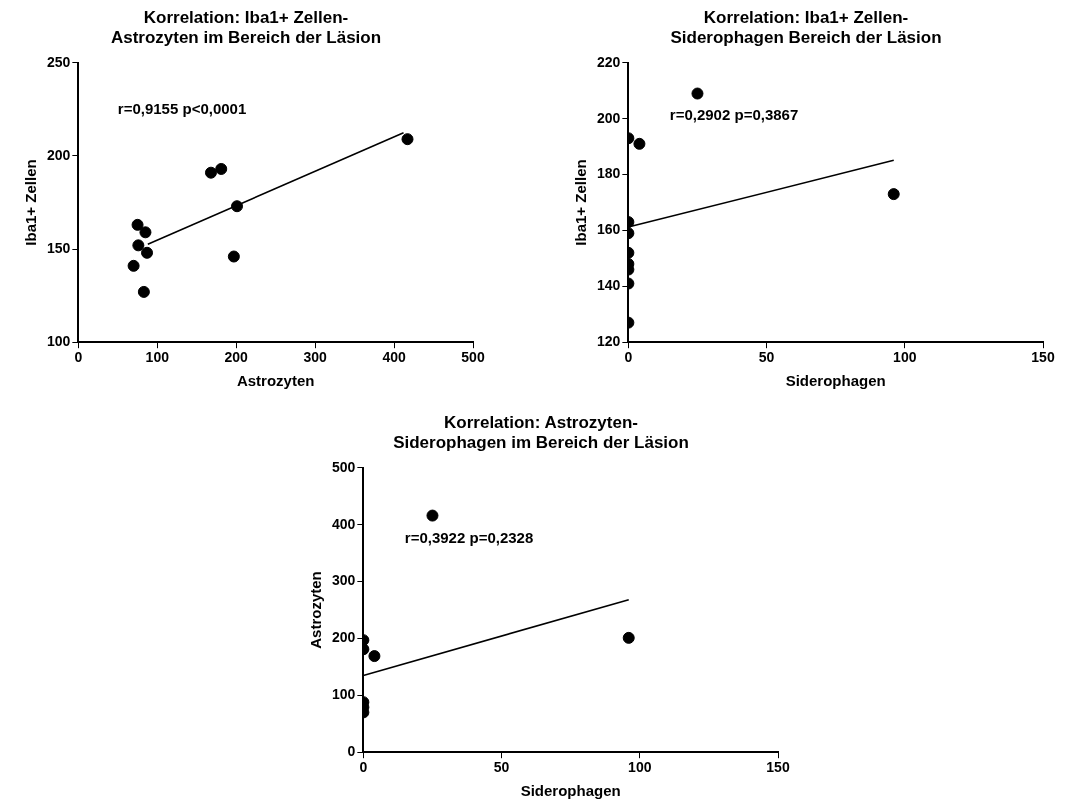  I want to click on y-tick-label: 180, so click(609, 173).